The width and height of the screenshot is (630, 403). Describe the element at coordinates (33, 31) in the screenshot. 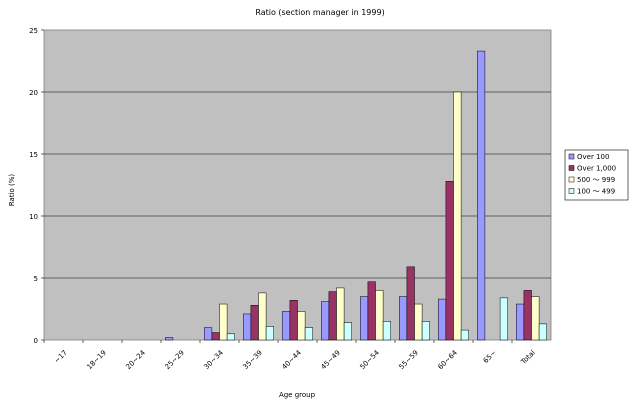

I see `y-tick-label: 25` at that location.